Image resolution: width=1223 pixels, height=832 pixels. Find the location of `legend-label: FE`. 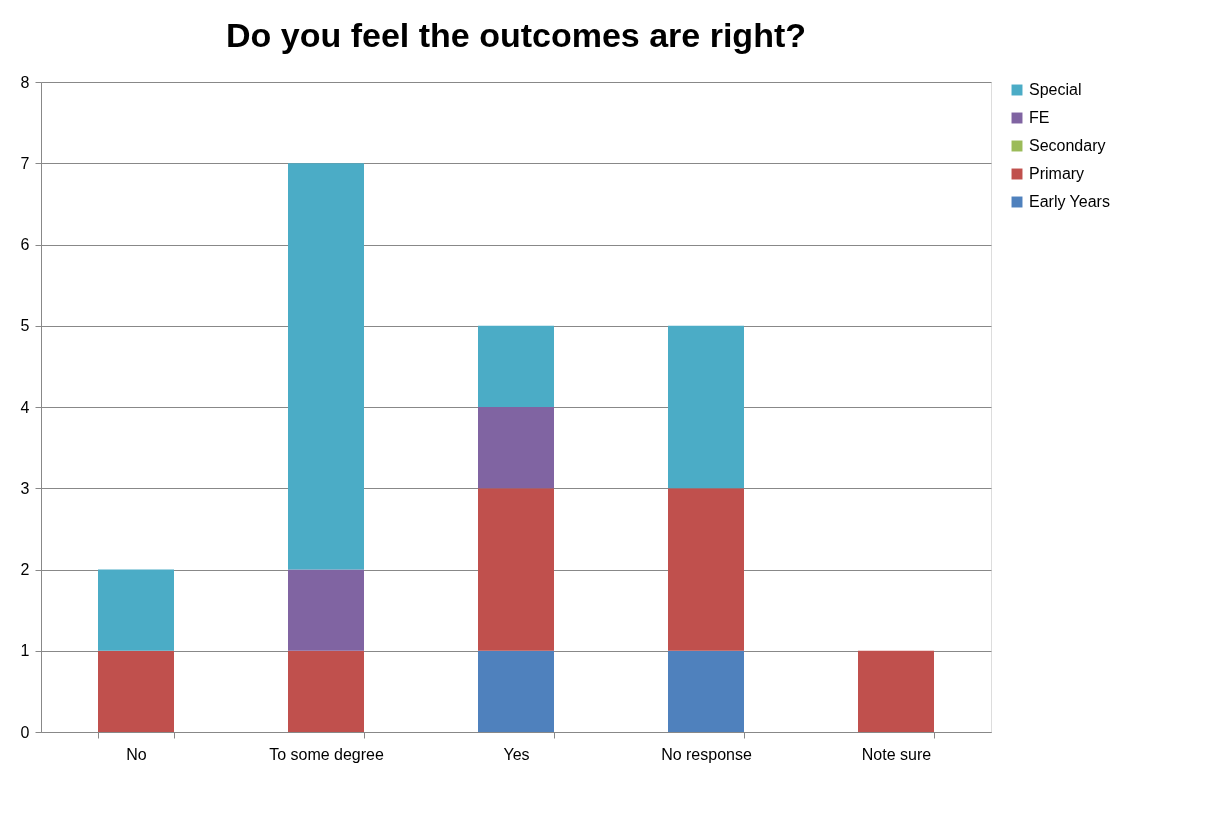

legend-label: FE is located at coordinates (1039, 117).